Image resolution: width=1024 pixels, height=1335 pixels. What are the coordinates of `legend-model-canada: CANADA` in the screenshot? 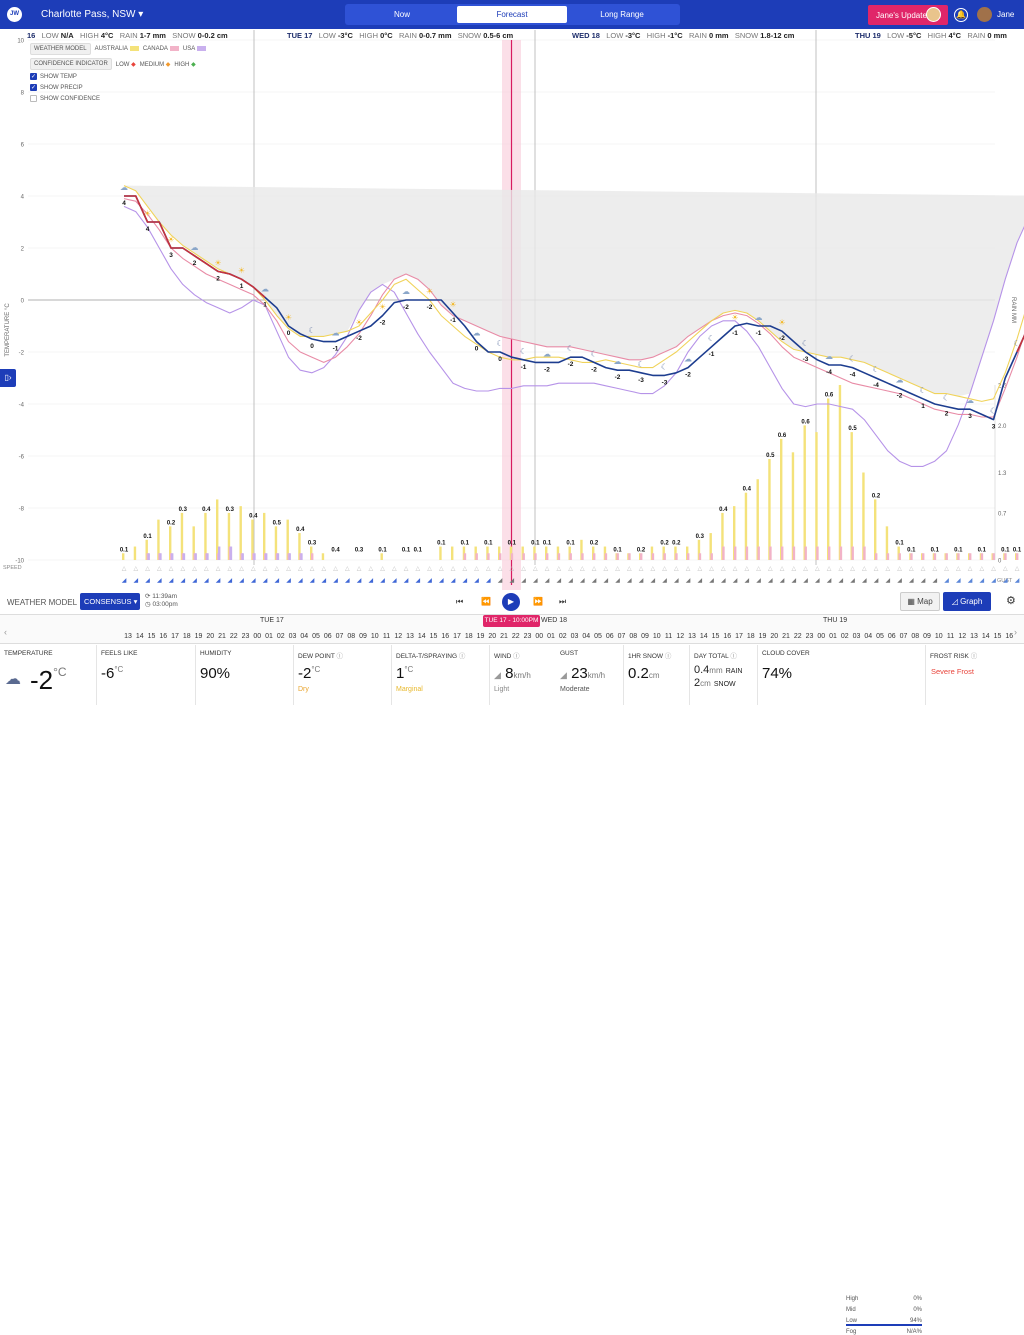 It's located at (161, 48).